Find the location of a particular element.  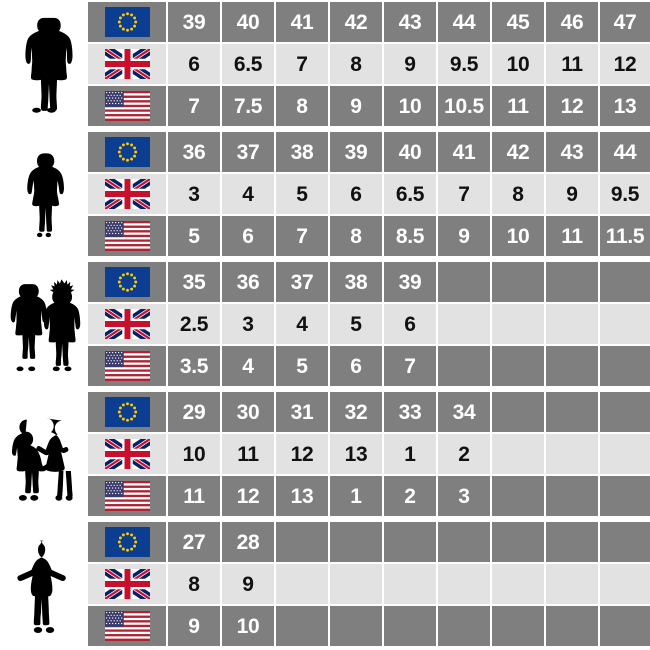

table-row: 27 28 is located at coordinates (369, 542).